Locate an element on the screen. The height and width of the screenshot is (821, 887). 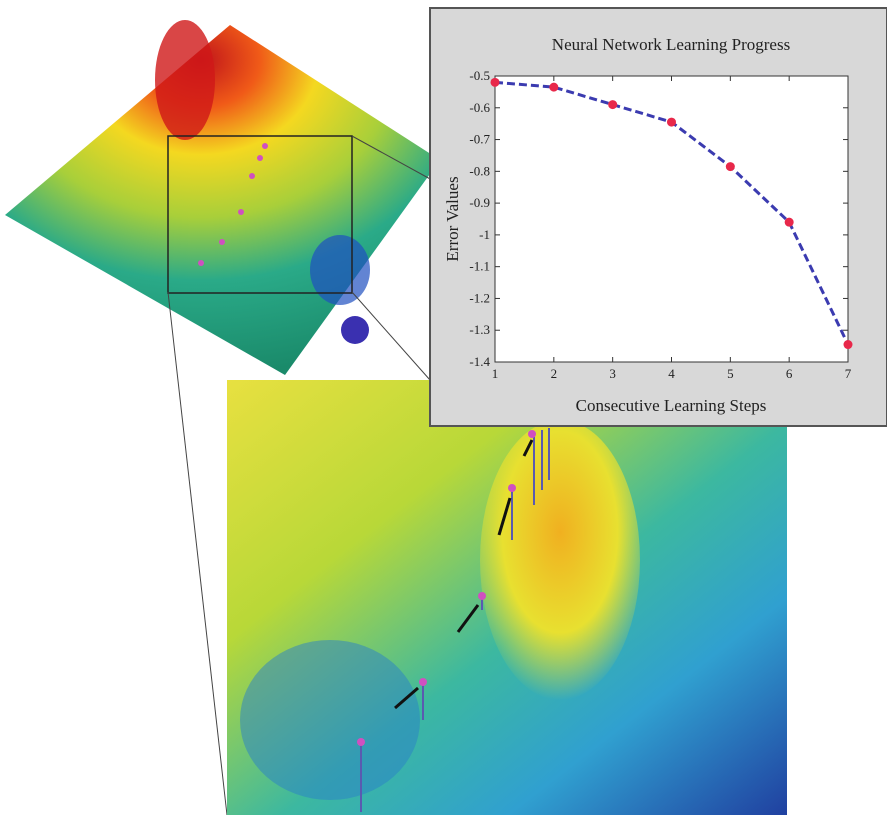
surface-valley is located at coordinates (340, 270).